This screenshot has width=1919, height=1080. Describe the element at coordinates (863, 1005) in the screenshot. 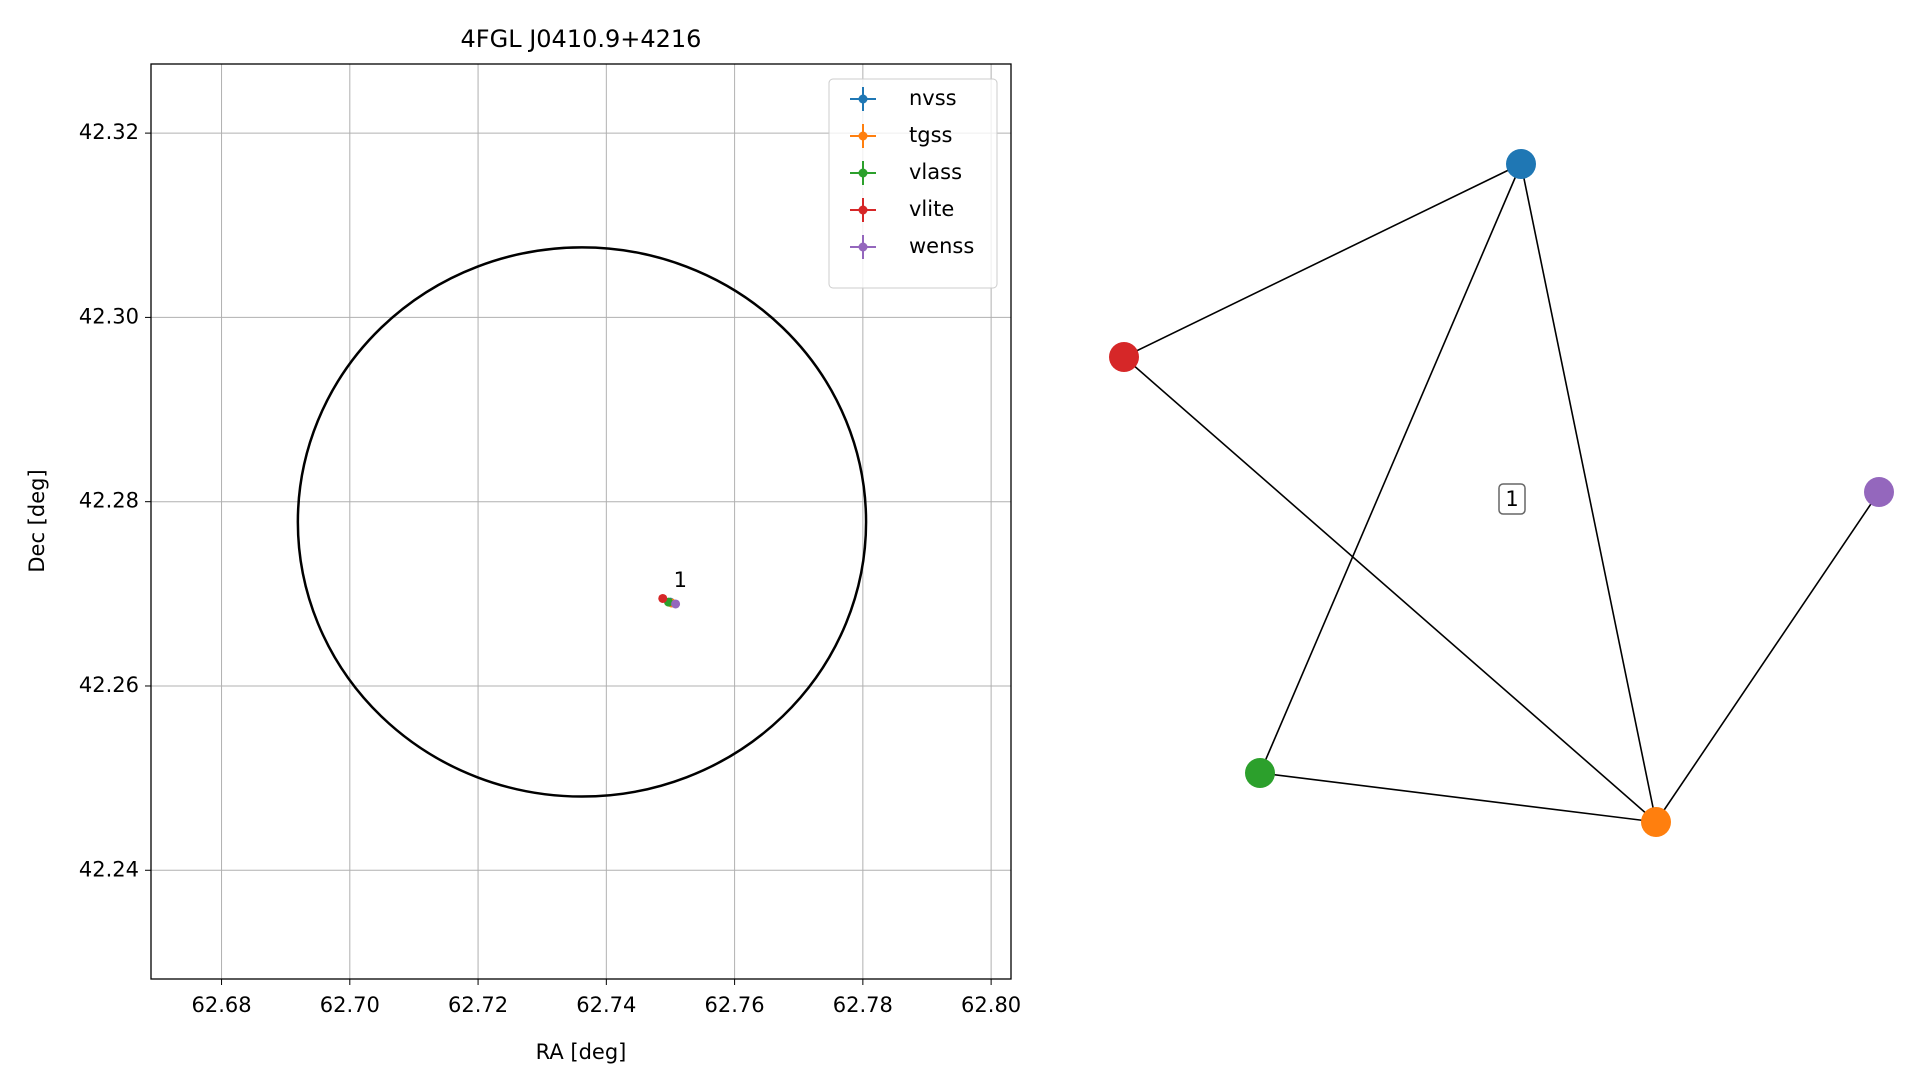

I see `x-tick-label: 62.78` at that location.